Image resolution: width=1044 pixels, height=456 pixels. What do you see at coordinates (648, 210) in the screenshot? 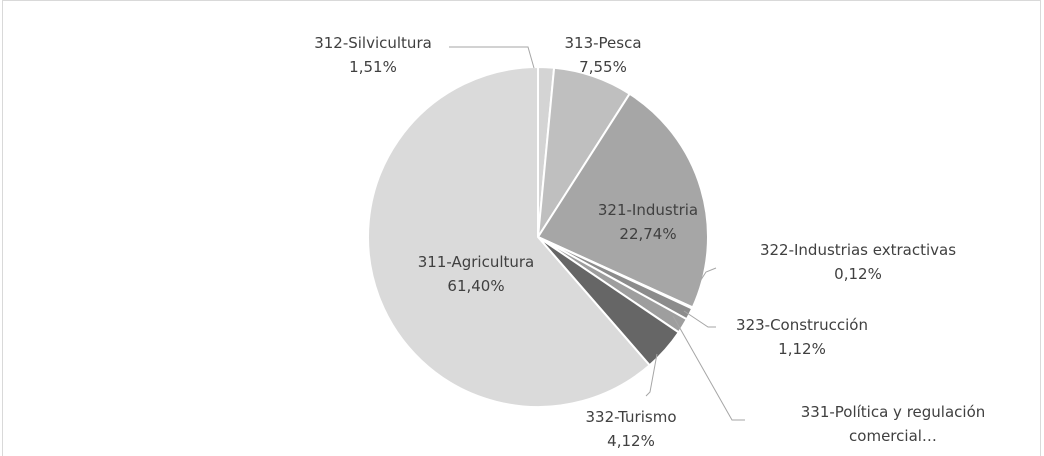
I see `category-label: 321-Industria` at bounding box center [648, 210].